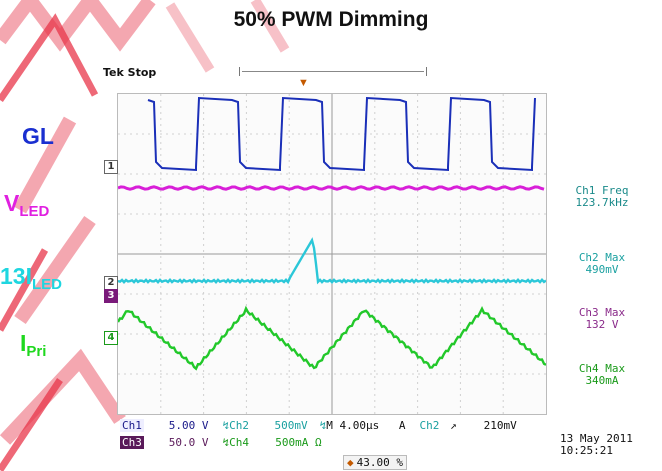  I want to click on scope-datetime: 13 May 2011 10:25:21, so click(596, 445).